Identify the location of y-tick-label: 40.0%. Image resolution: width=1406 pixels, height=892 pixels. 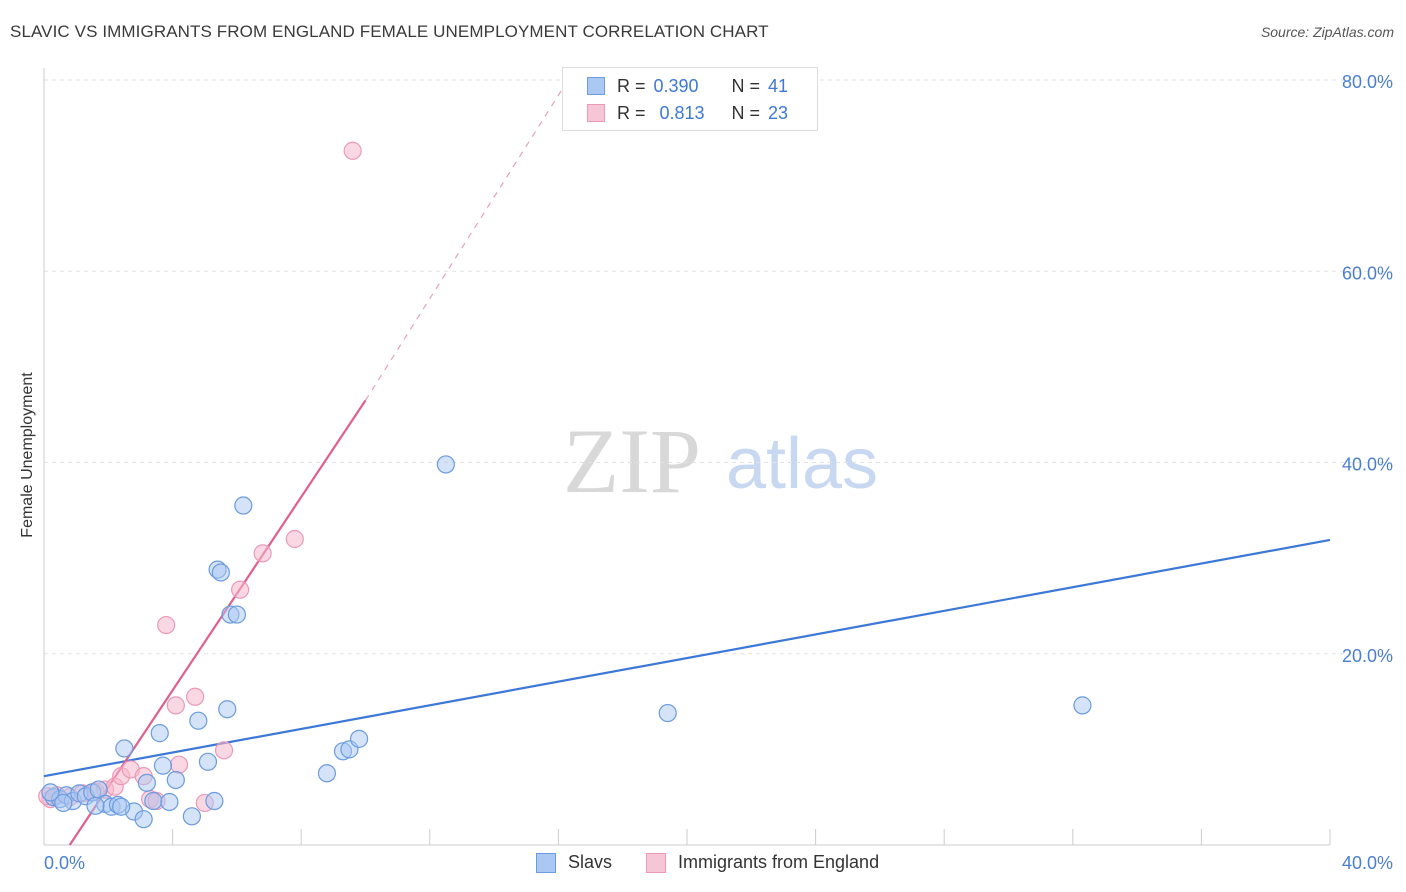
(1367, 465).